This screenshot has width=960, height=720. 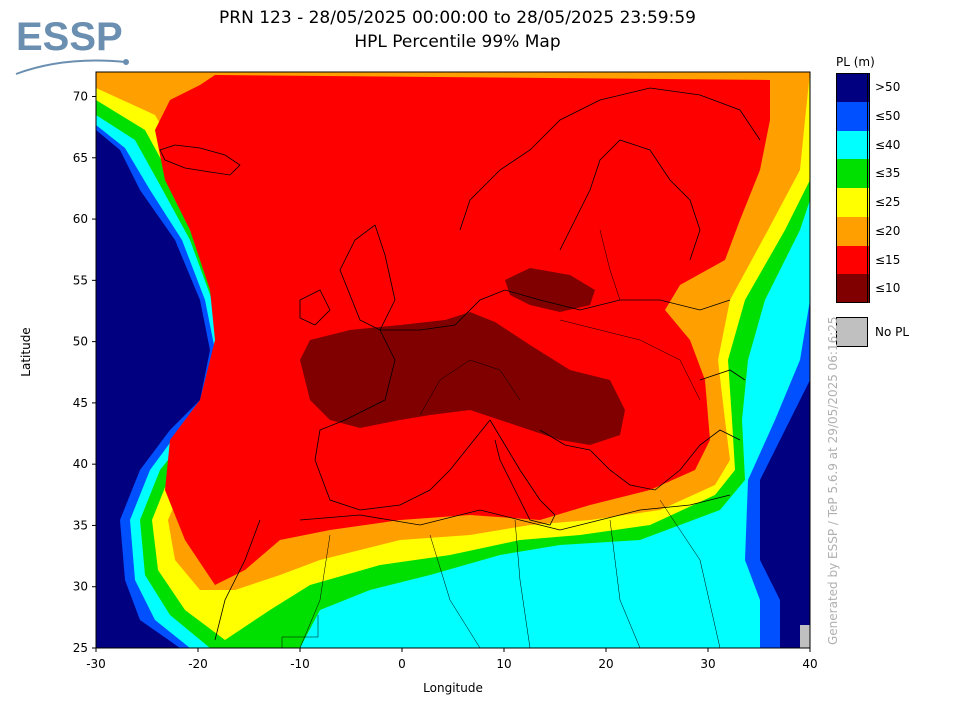 I want to click on legend-label: ≤35, so click(x=888, y=173).